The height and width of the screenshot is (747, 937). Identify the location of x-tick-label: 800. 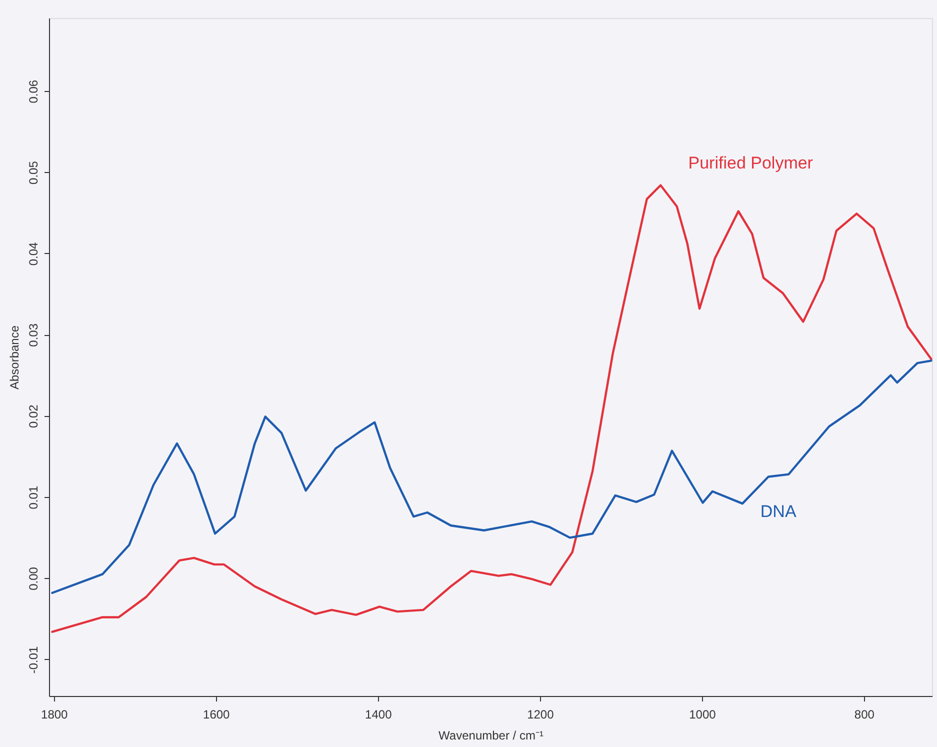
(864, 715).